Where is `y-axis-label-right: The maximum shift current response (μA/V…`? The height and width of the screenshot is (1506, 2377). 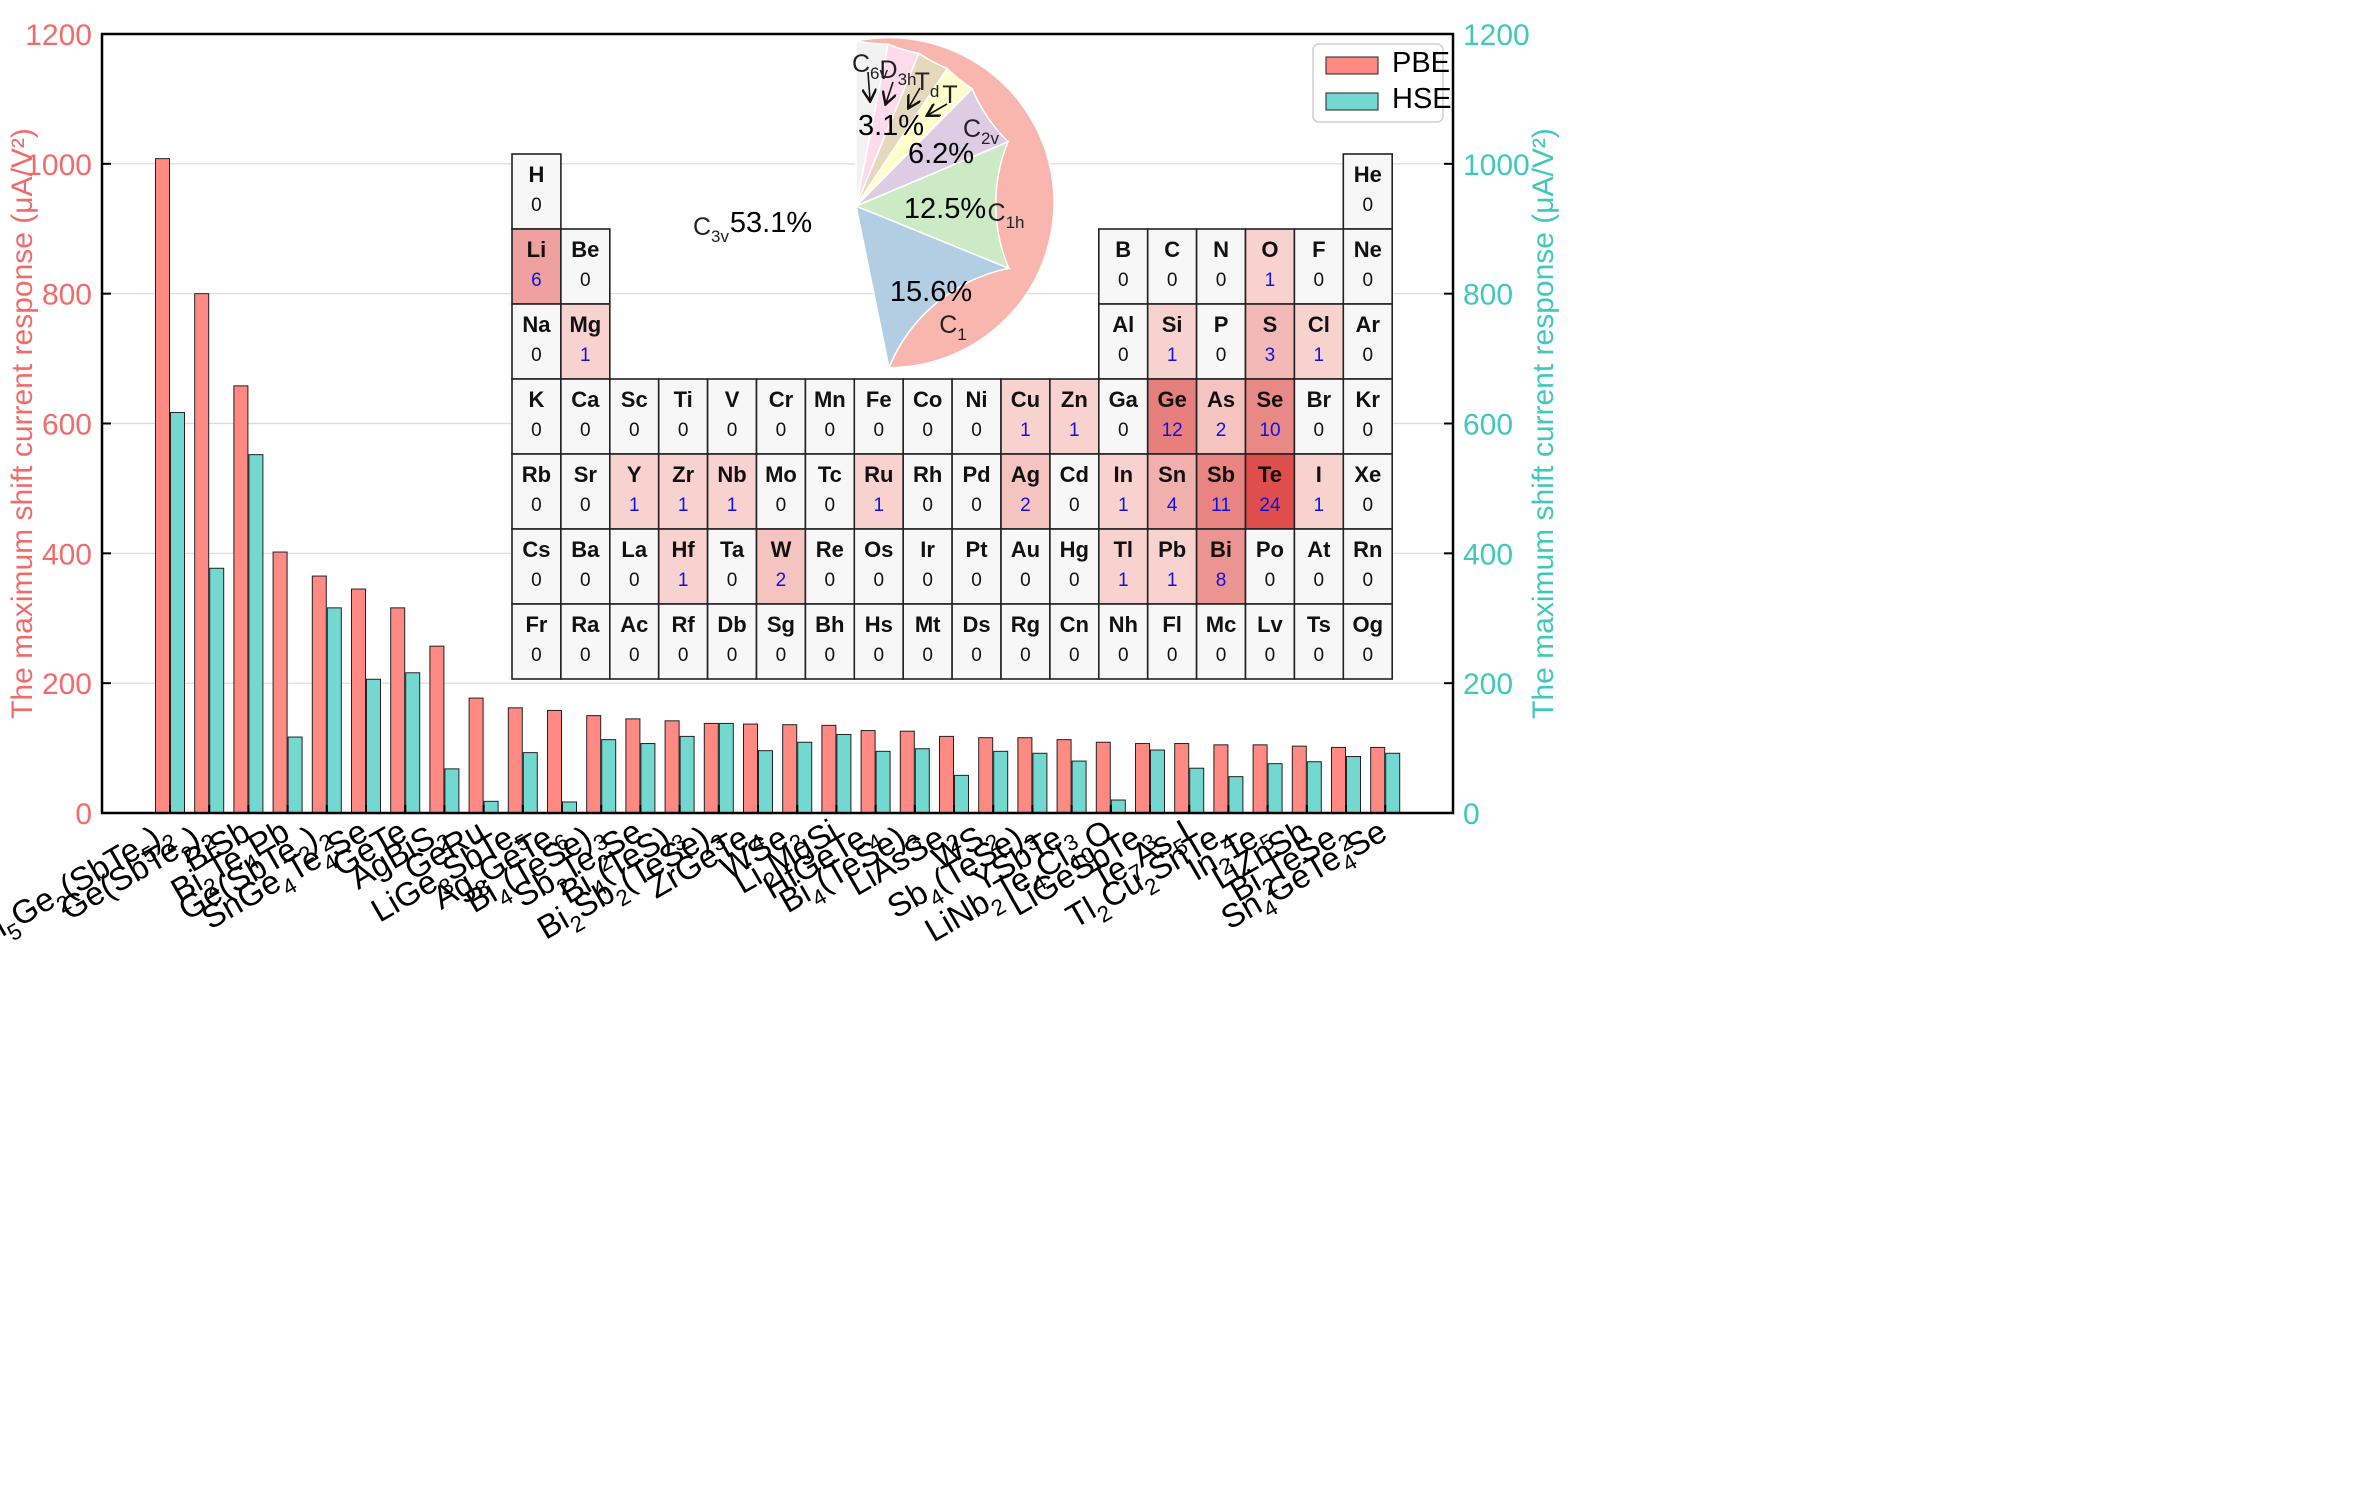 y-axis-label-right: The maximum shift current response (μA/V… is located at coordinates (1543, 423).